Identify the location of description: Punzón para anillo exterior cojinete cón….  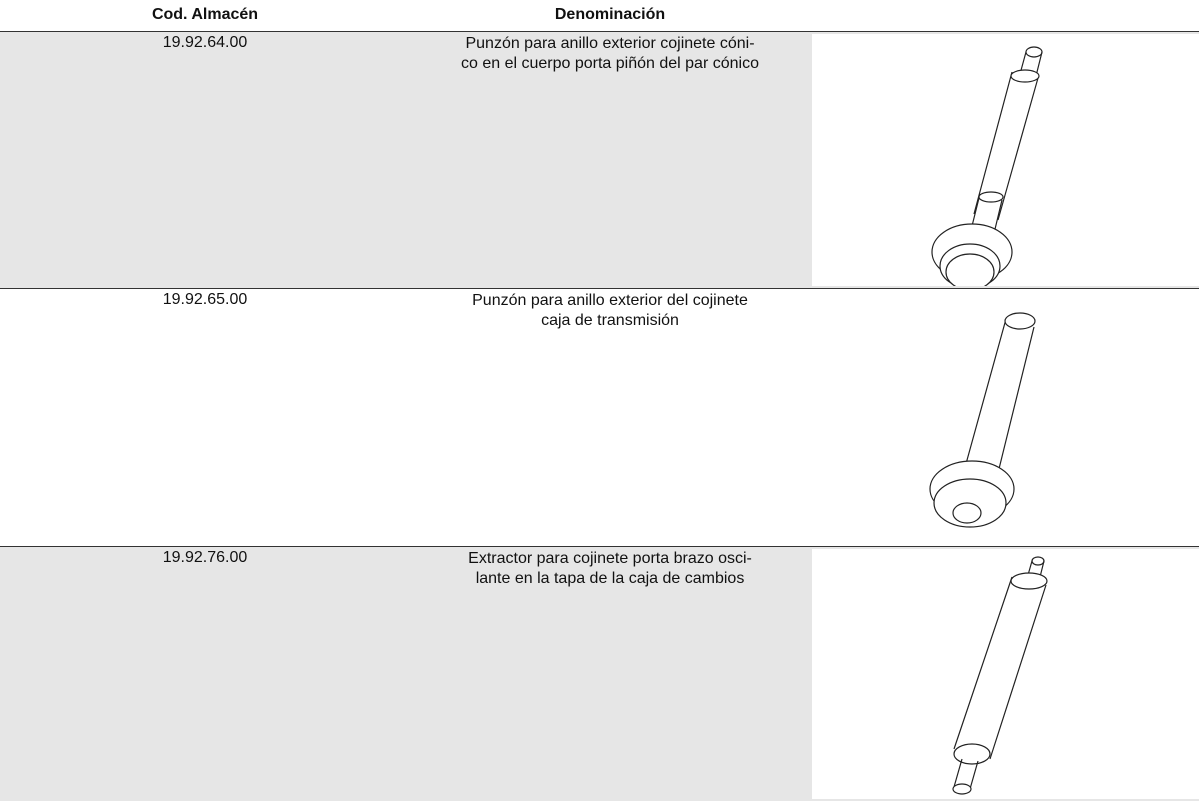
(610, 54).